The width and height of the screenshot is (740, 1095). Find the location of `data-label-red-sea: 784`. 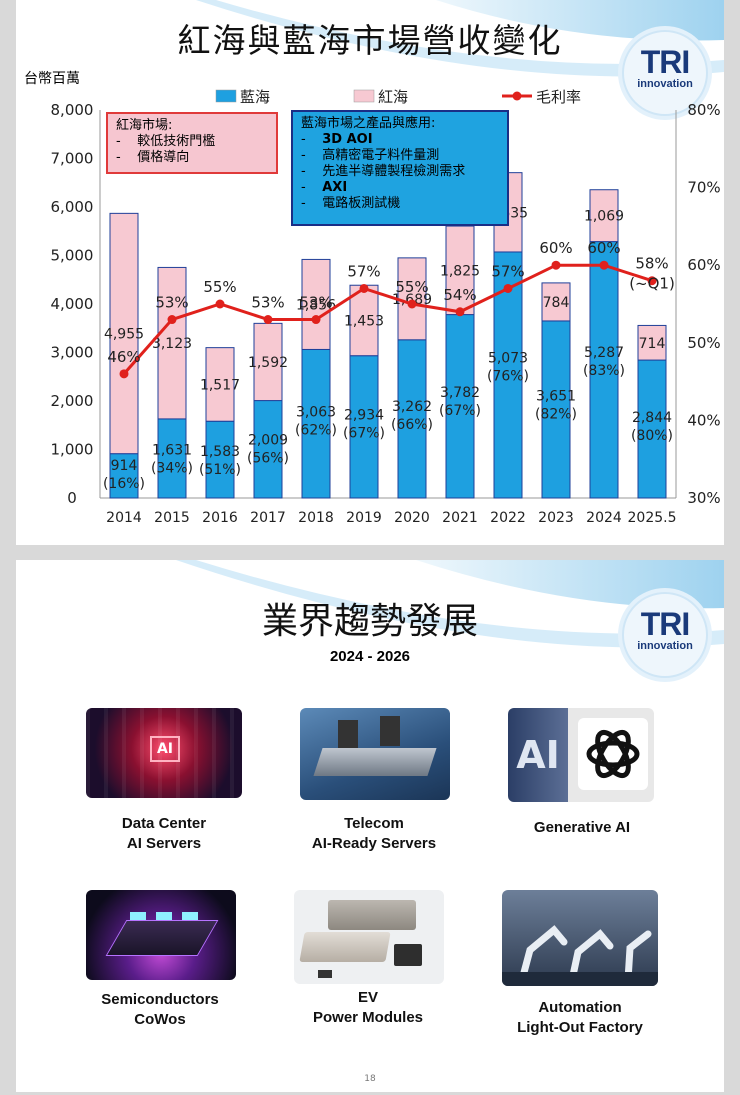

data-label-red-sea: 784 is located at coordinates (556, 303).